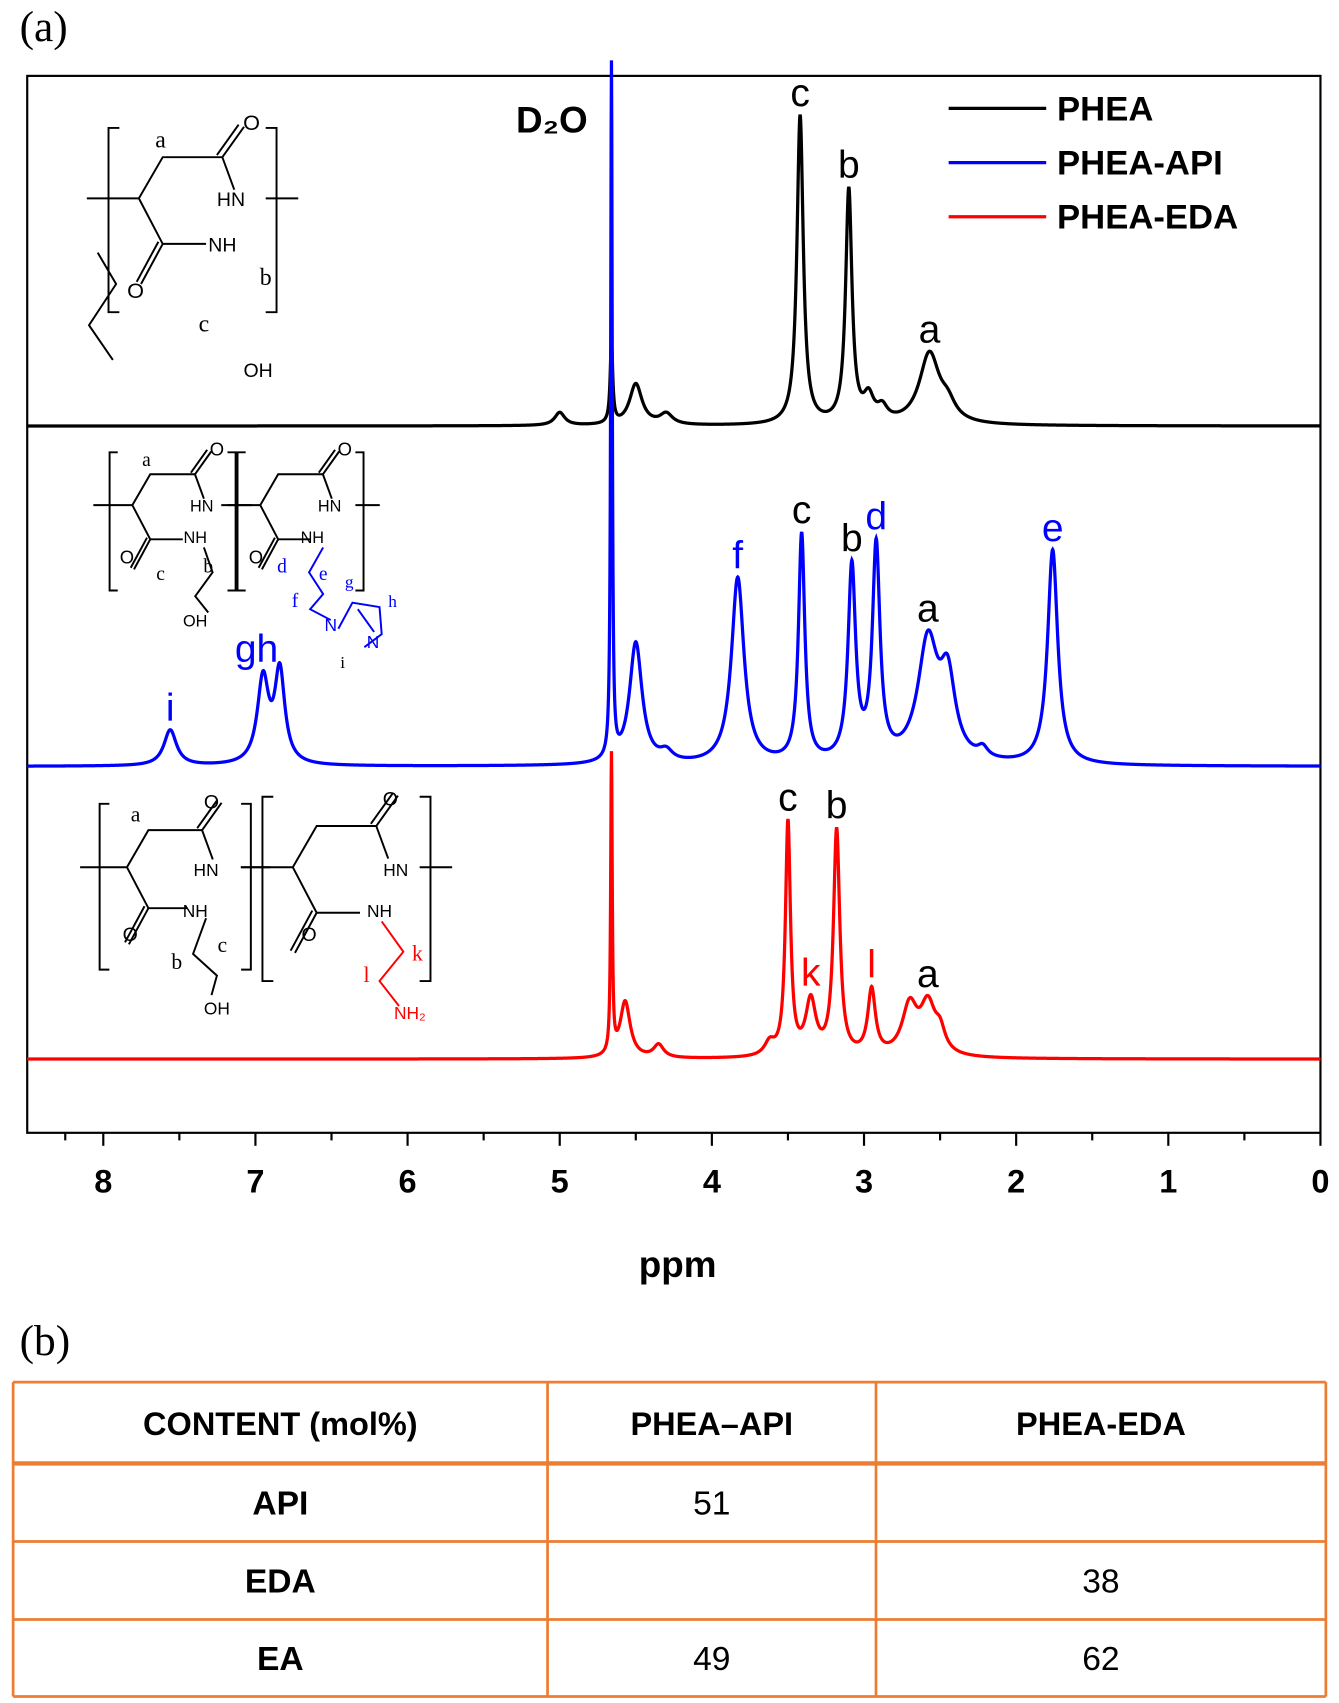 Image resolution: width=1339 pixels, height=1703 pixels. I want to click on table-cell: 62, so click(1100, 1659).